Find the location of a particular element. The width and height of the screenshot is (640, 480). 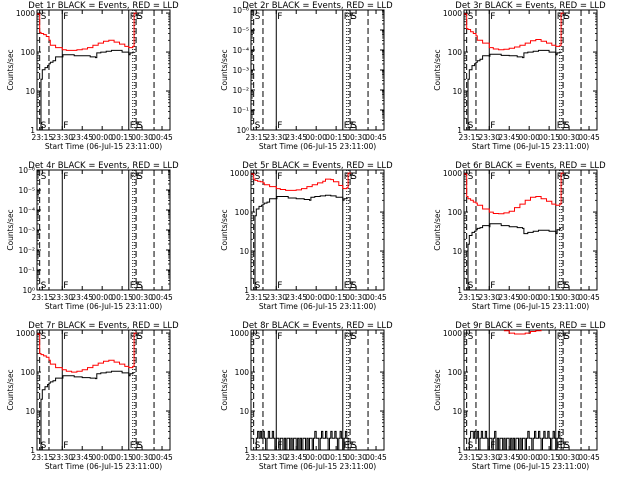

y-tick-label: 10⁻⁴ is located at coordinates (240, 50).